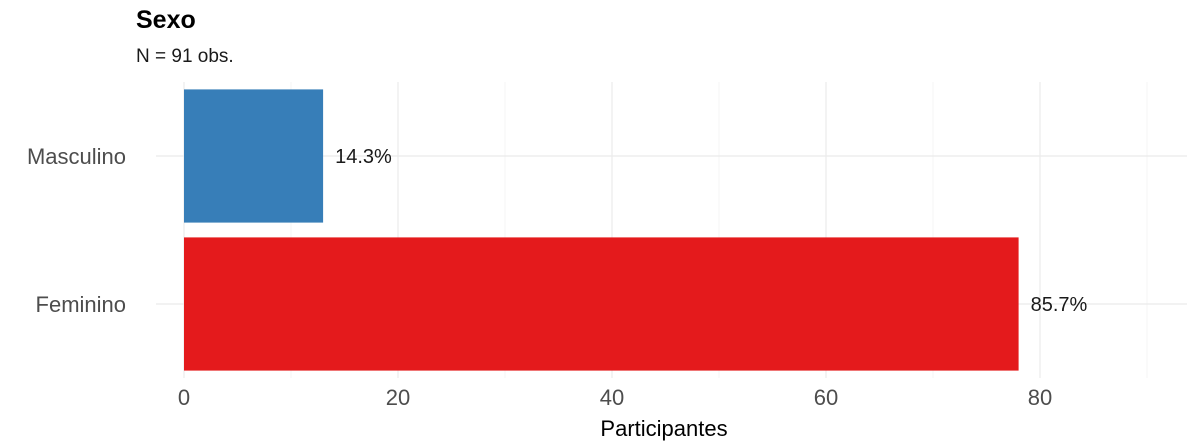 The image size is (1187, 442). I want to click on x-tick-label: 20, so click(398, 397).